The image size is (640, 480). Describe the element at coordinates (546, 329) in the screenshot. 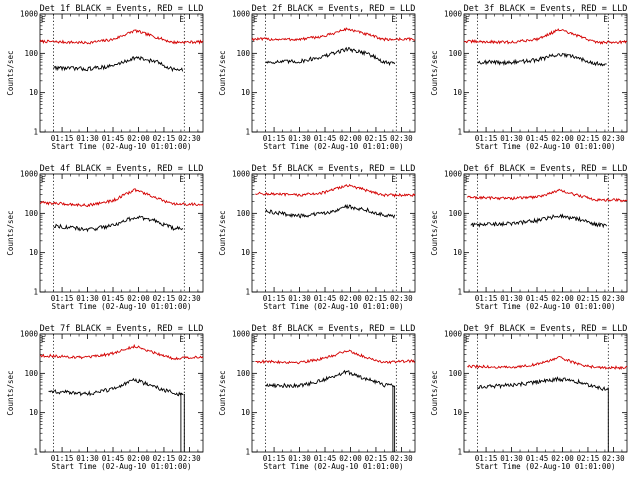

I see `chart-title: Det 9f BLACK = Events, RED = LLD` at that location.